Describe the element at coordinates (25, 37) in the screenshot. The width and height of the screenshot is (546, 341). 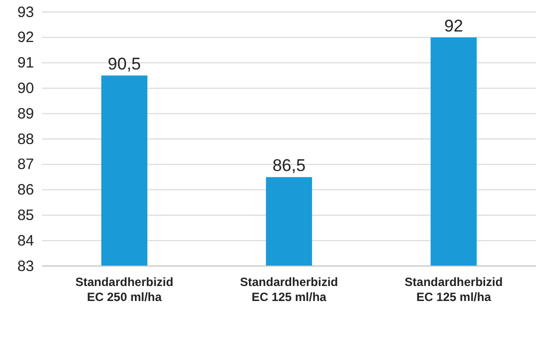
I see `y-tick-label: 92` at that location.